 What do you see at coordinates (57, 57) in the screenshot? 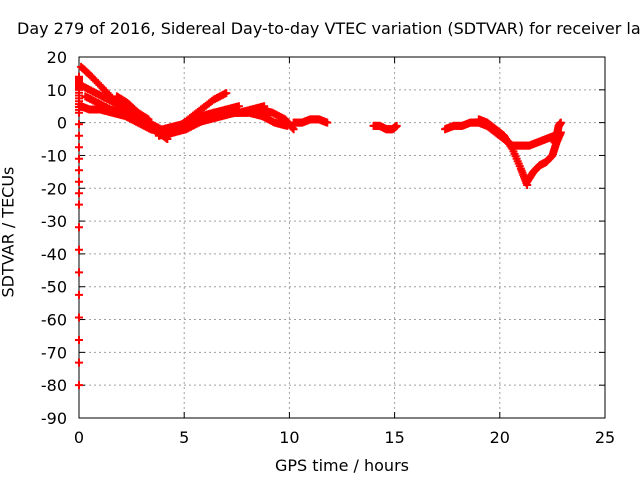
I see `y-tick-label: 20` at bounding box center [57, 57].